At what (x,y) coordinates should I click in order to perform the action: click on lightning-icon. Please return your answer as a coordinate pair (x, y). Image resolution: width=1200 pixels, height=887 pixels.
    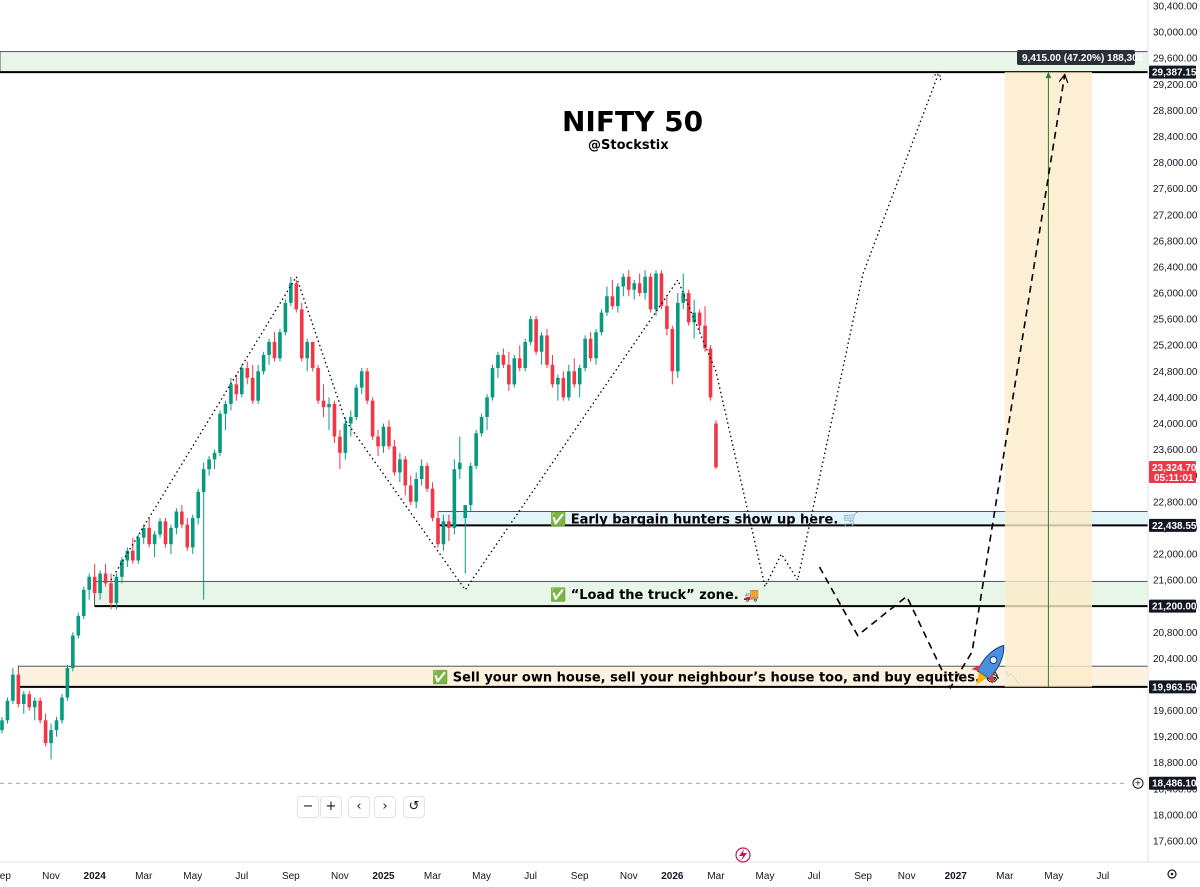
    Looking at the image, I should click on (743, 855).